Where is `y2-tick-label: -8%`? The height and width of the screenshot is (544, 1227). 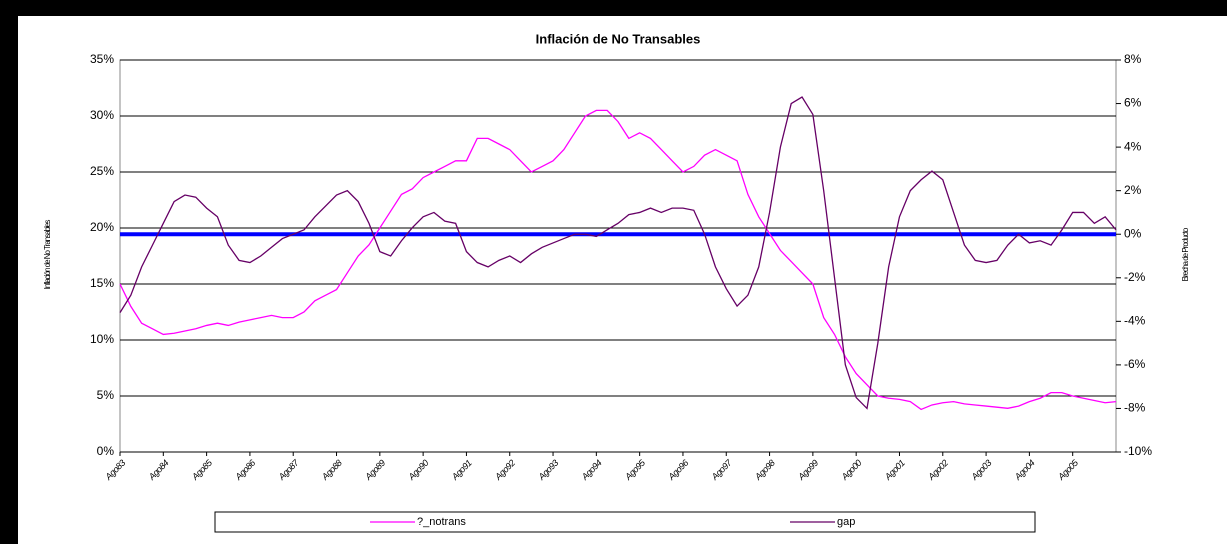 y2-tick-label: -8% is located at coordinates (1135, 408).